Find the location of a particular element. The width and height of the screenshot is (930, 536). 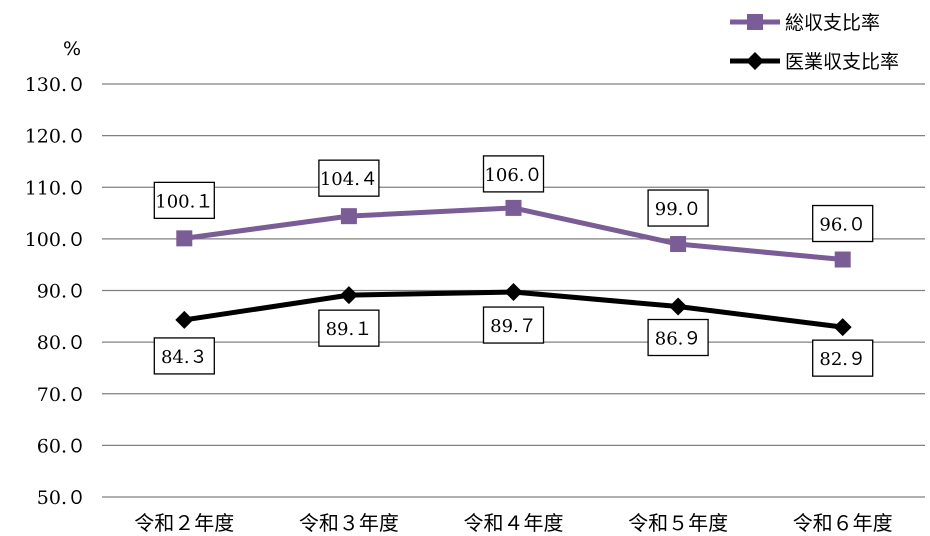

legend-label: 総収支比率 is located at coordinates (832, 23).